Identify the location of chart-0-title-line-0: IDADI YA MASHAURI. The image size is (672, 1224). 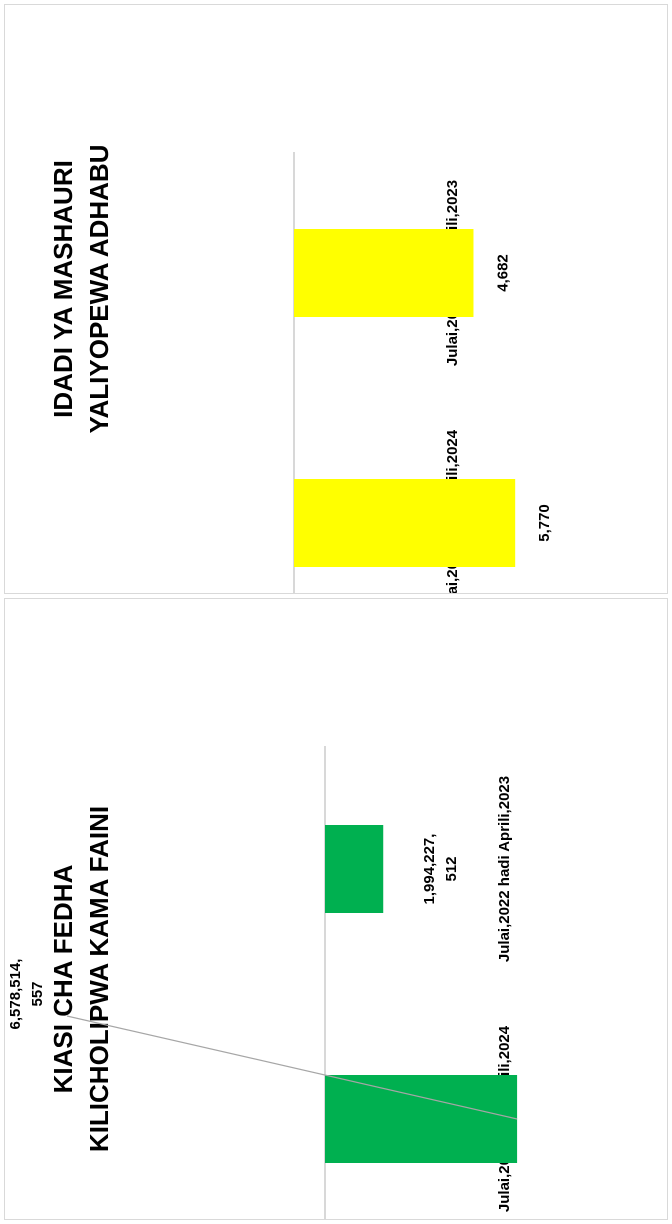
(63, 289).